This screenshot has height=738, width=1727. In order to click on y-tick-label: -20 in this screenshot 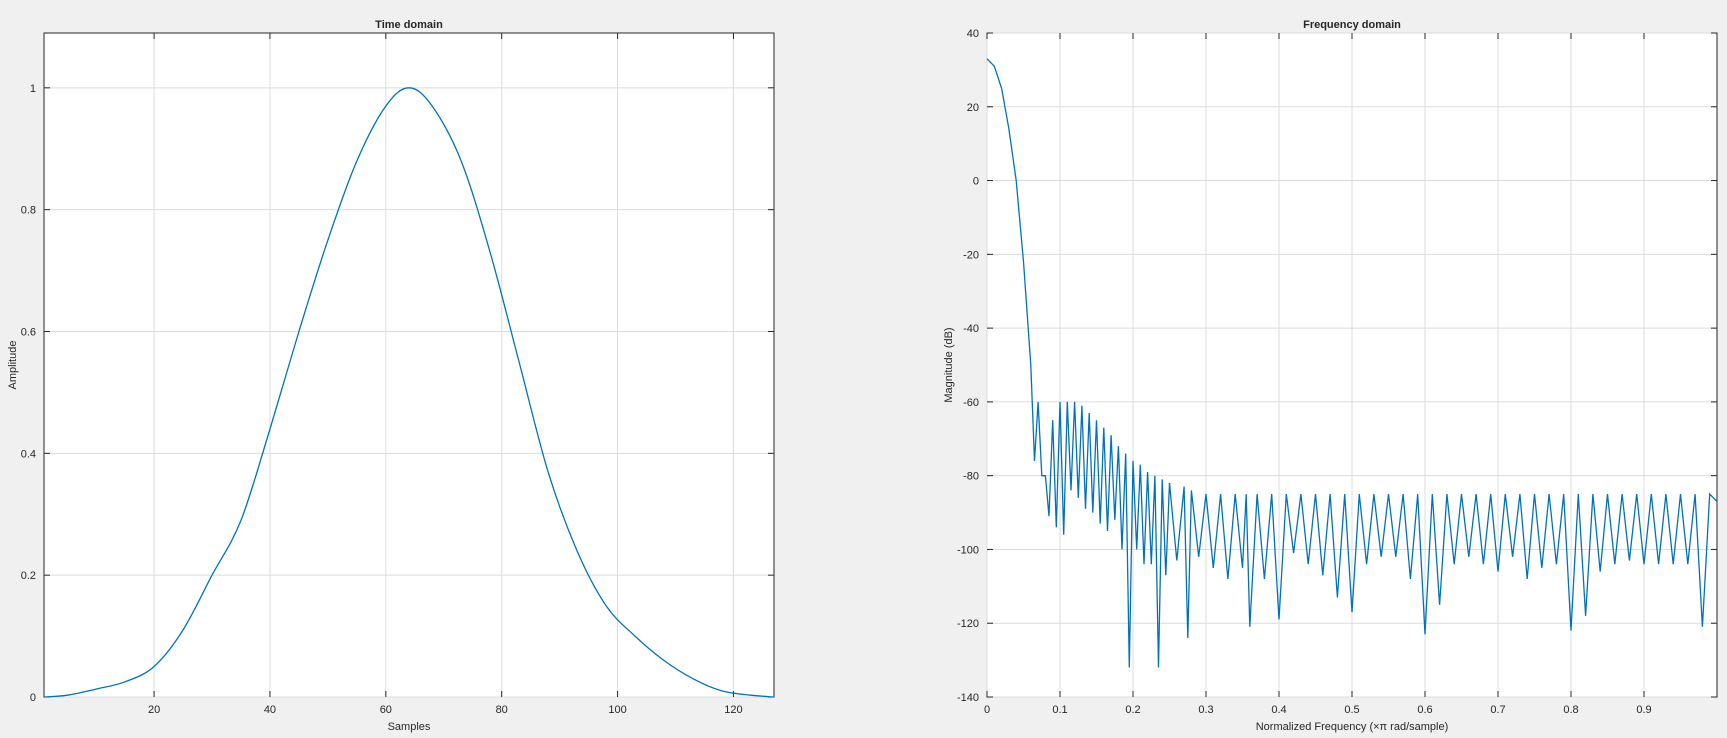, I will do `click(971, 255)`.